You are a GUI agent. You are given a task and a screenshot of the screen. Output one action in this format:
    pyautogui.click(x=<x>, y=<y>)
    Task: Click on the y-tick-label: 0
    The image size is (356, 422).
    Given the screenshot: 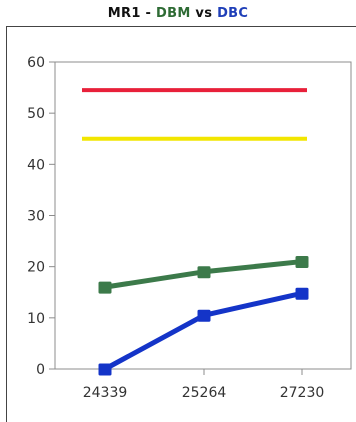 What is the action you would take?
    pyautogui.click(x=40, y=370)
    